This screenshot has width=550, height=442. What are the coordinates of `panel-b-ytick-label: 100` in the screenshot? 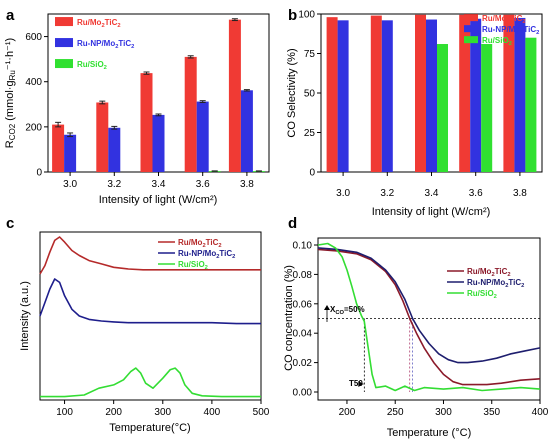 It's located at (306, 15).